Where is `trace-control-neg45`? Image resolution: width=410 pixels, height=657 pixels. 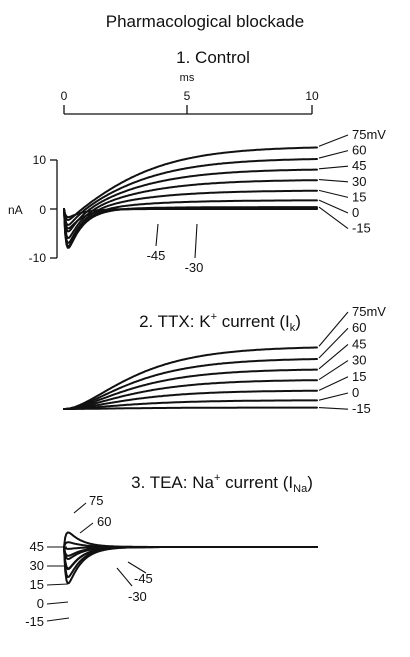
trace-control-neg45 is located at coordinates (190, 213).